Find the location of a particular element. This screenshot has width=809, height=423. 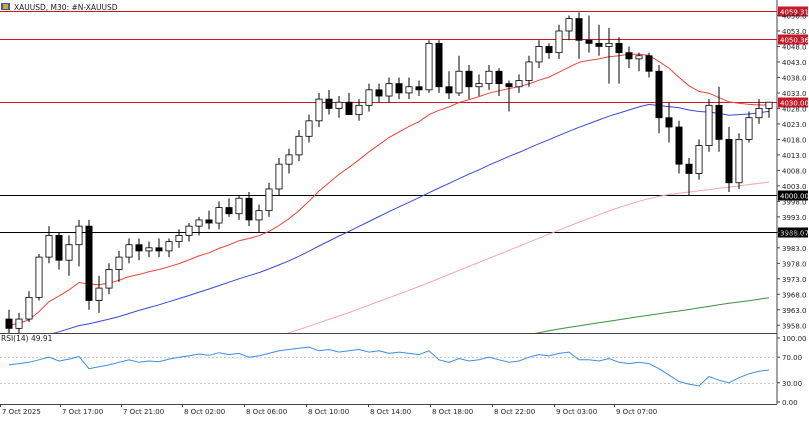

rsi-tick-label: 100.00 is located at coordinates (794, 339).